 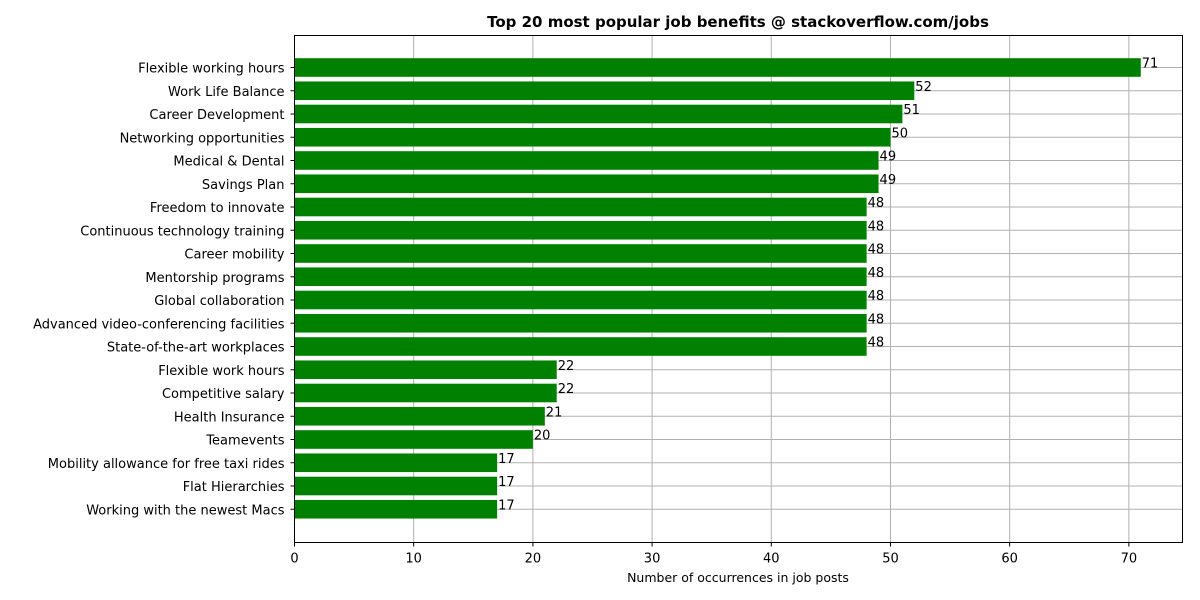 I want to click on bar-value-label: 71, so click(x=1150, y=64).